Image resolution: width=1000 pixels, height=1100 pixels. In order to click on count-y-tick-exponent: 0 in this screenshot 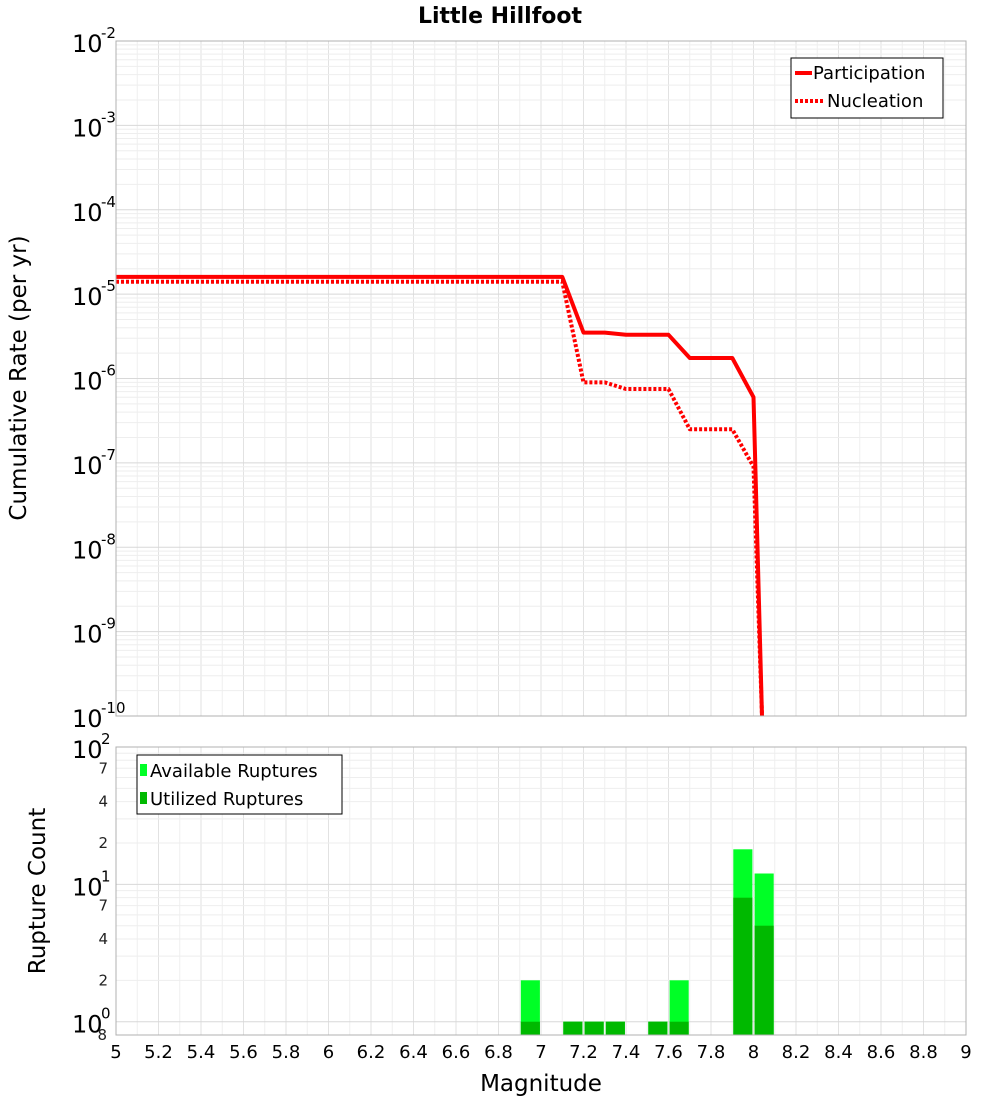, I will do `click(106, 1014)`.